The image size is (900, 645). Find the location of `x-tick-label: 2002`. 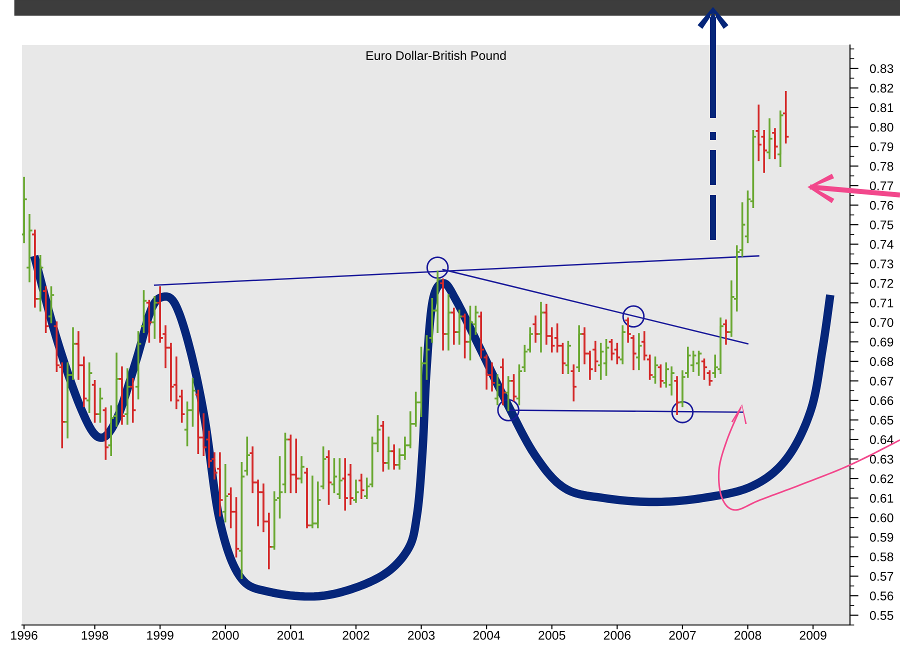

x-tick-label: 2002 is located at coordinates (356, 635).